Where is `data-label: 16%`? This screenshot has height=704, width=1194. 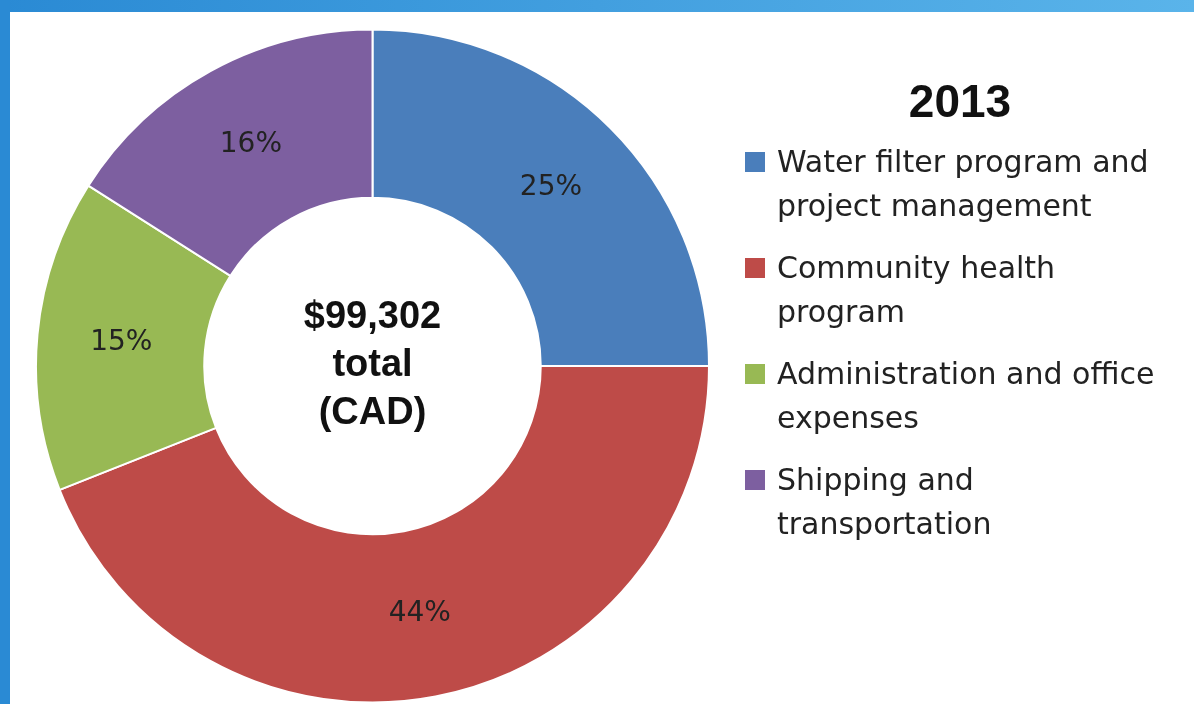 data-label: 16% is located at coordinates (251, 143).